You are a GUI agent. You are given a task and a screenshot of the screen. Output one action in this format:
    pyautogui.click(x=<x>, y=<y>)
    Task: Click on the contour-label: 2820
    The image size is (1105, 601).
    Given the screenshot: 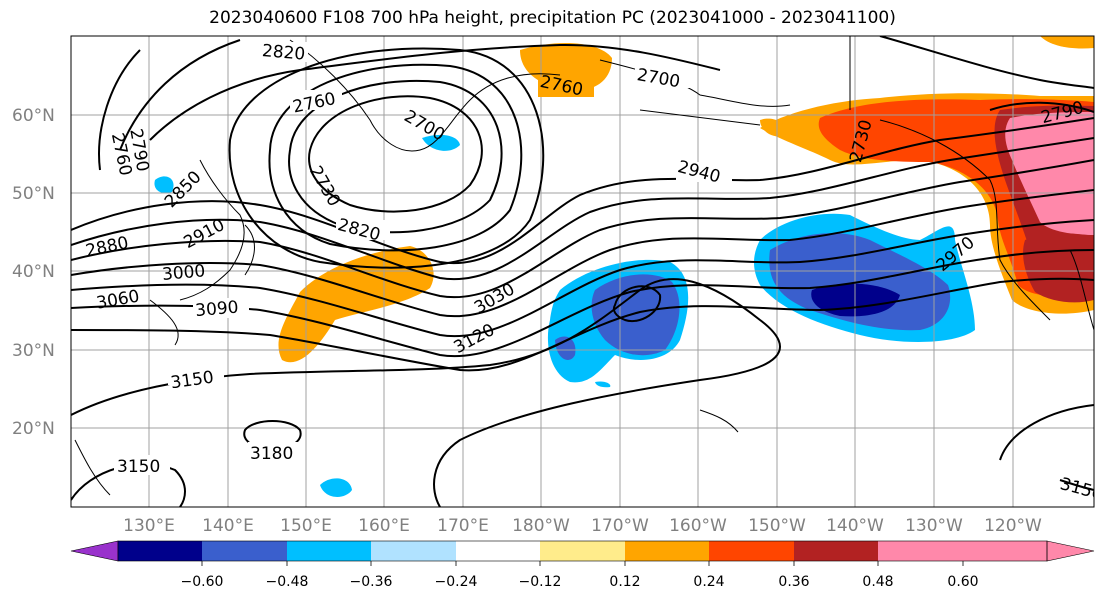 What is the action you would take?
    pyautogui.click(x=283, y=53)
    